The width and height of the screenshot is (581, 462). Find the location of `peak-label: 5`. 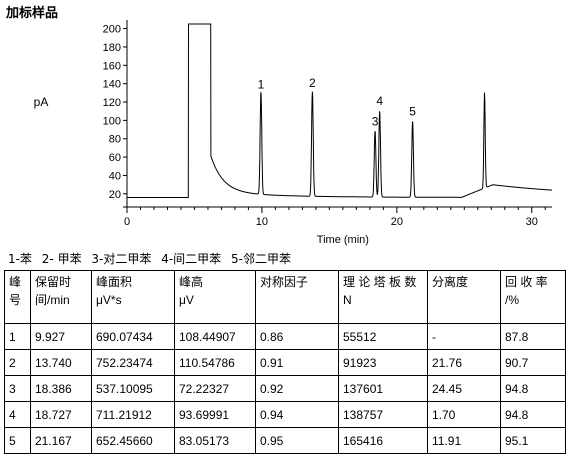

peak-label: 5 is located at coordinates (412, 111).